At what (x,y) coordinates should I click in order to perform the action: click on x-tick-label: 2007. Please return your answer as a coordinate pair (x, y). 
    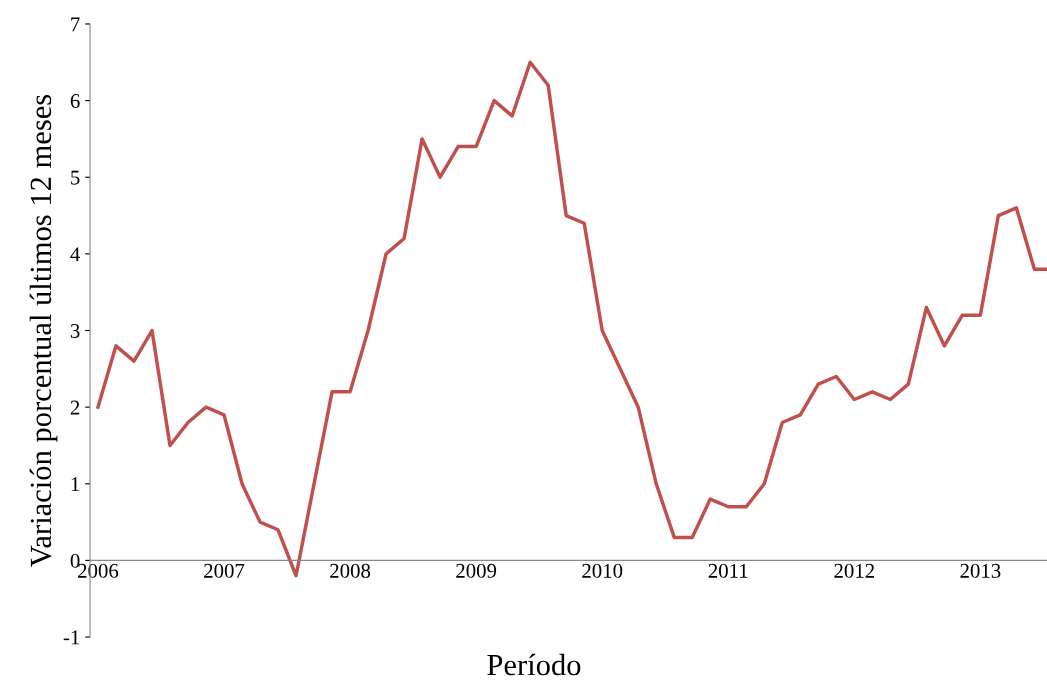
    Looking at the image, I should click on (224, 570).